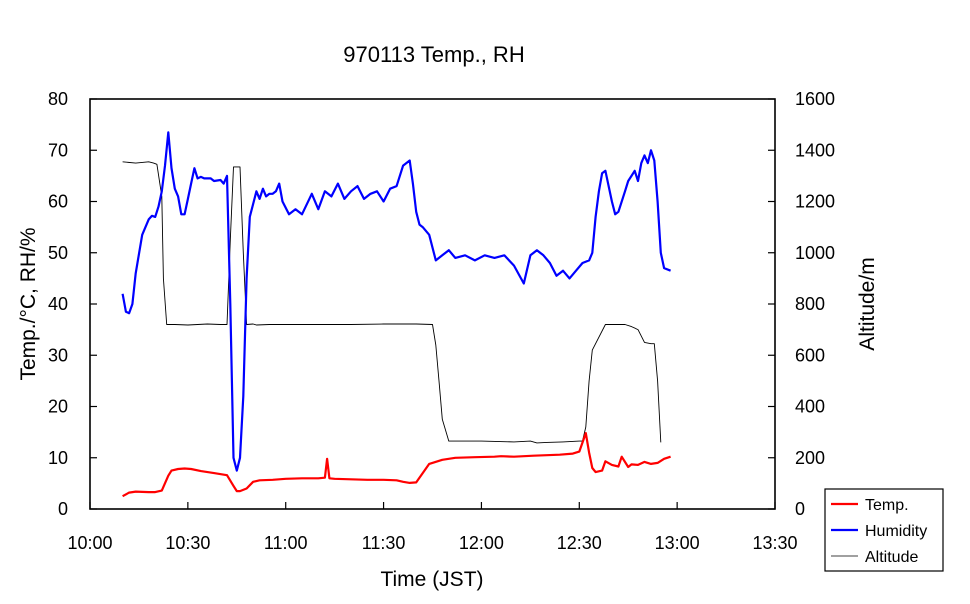 This screenshot has height=604, width=970. Describe the element at coordinates (433, 54) in the screenshot. I see `chart-title: 970113 Temp., RH` at that location.